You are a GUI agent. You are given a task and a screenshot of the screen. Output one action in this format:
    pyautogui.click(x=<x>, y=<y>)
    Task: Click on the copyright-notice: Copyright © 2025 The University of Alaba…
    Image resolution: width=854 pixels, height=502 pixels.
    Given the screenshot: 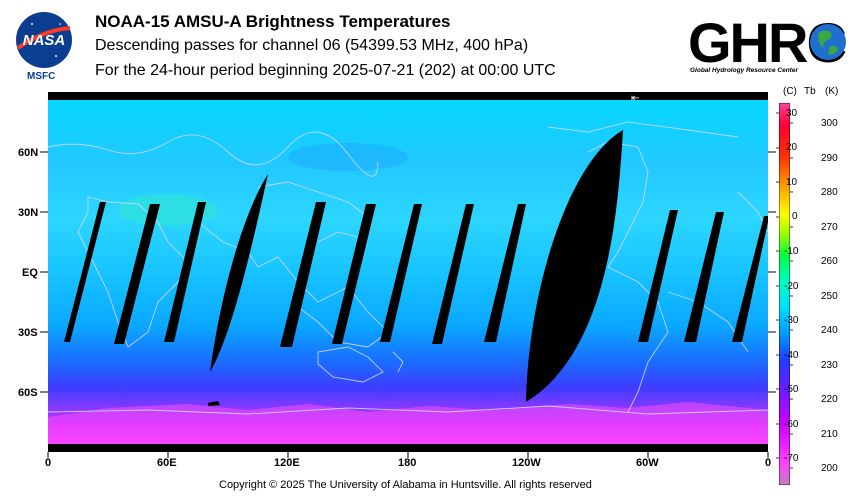 What is the action you would take?
    pyautogui.click(x=405, y=485)
    